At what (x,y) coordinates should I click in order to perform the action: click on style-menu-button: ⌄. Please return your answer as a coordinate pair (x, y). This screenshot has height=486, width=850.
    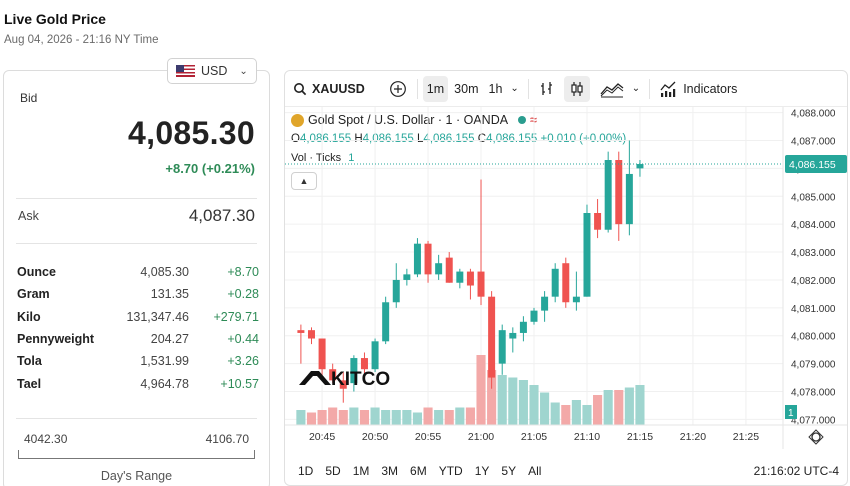
    Looking at the image, I should click on (636, 89).